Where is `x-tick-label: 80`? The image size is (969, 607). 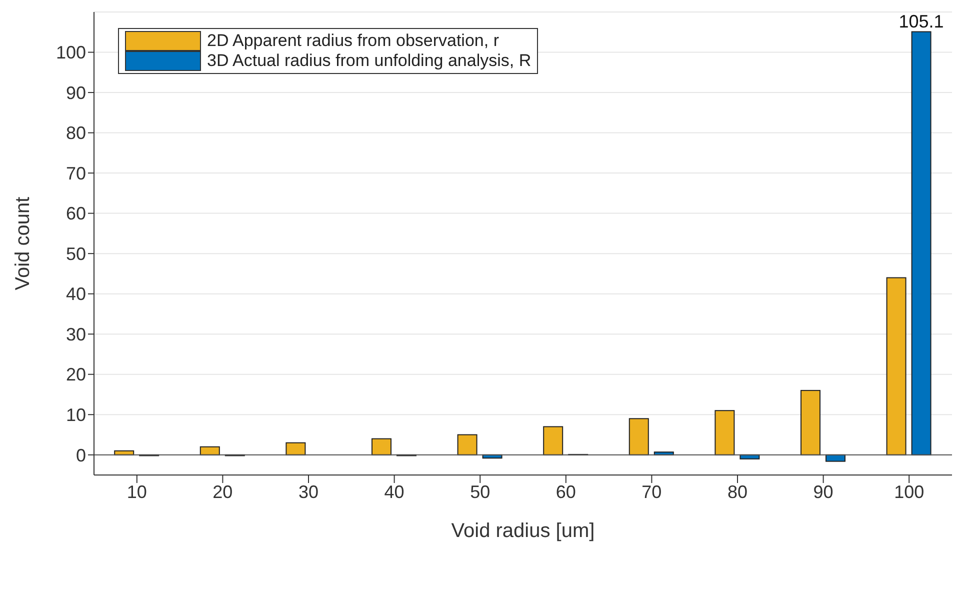
x-tick-label: 80 is located at coordinates (737, 492).